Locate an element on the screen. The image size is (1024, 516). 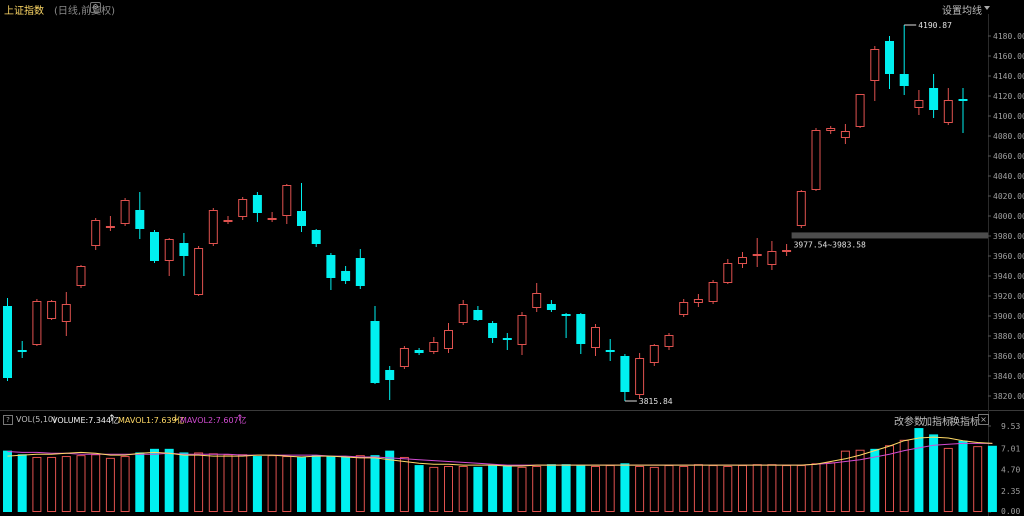
index-title: 上证指数 is located at coordinates (24, 11).